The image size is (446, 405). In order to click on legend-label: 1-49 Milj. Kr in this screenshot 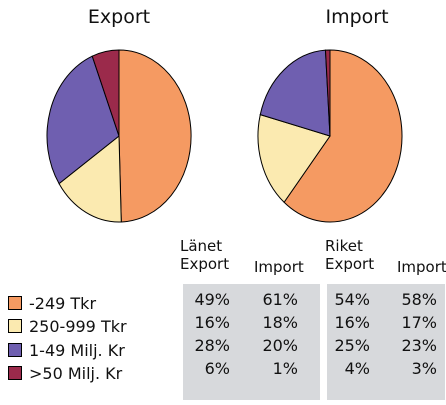, I will do `click(77, 350)`.